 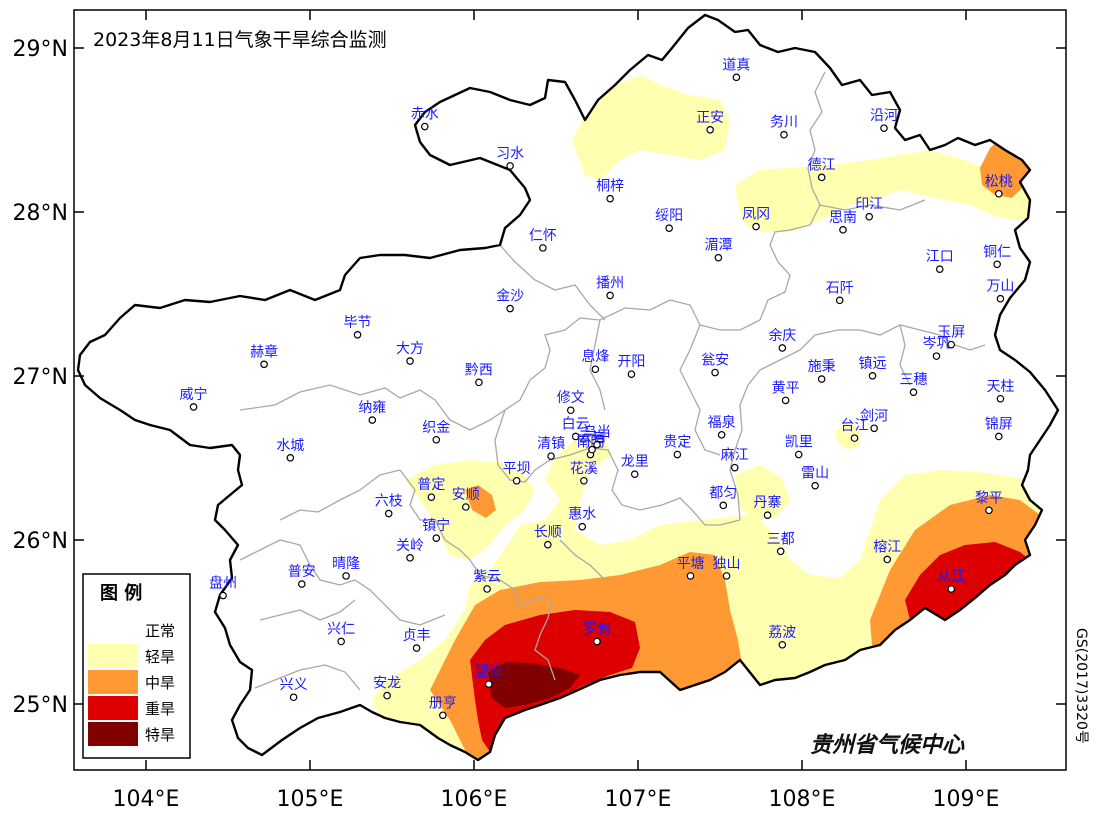 I want to click on city-label: 贞丰, so click(x=417, y=635).